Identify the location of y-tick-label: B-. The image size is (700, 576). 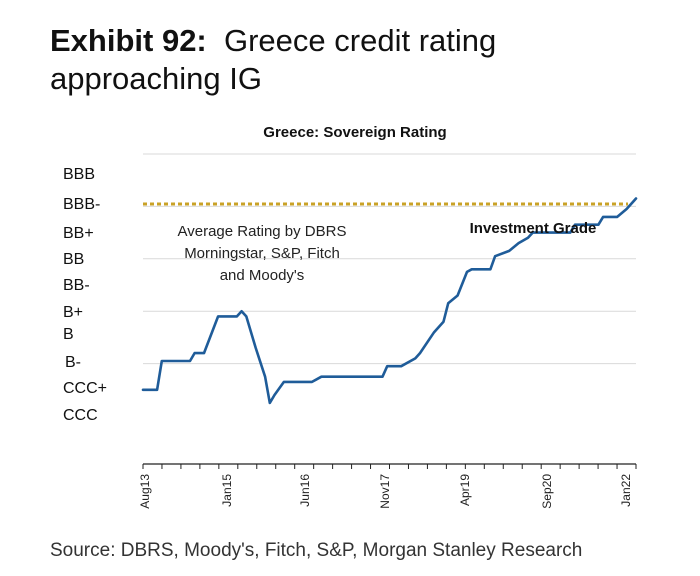
(73, 362).